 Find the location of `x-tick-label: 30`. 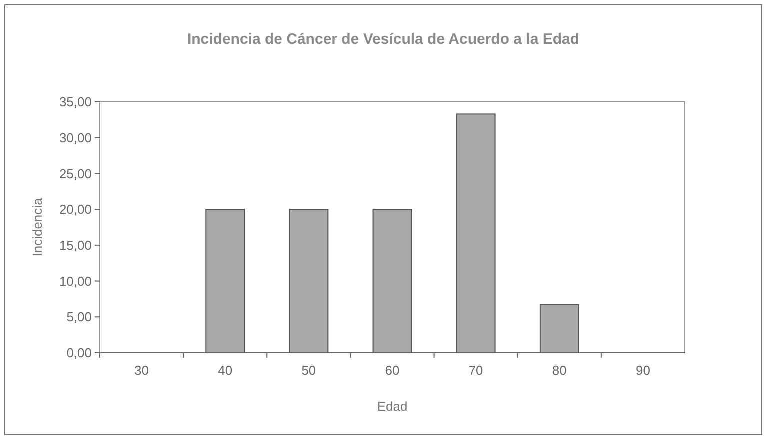

x-tick-label: 30 is located at coordinates (142, 370).